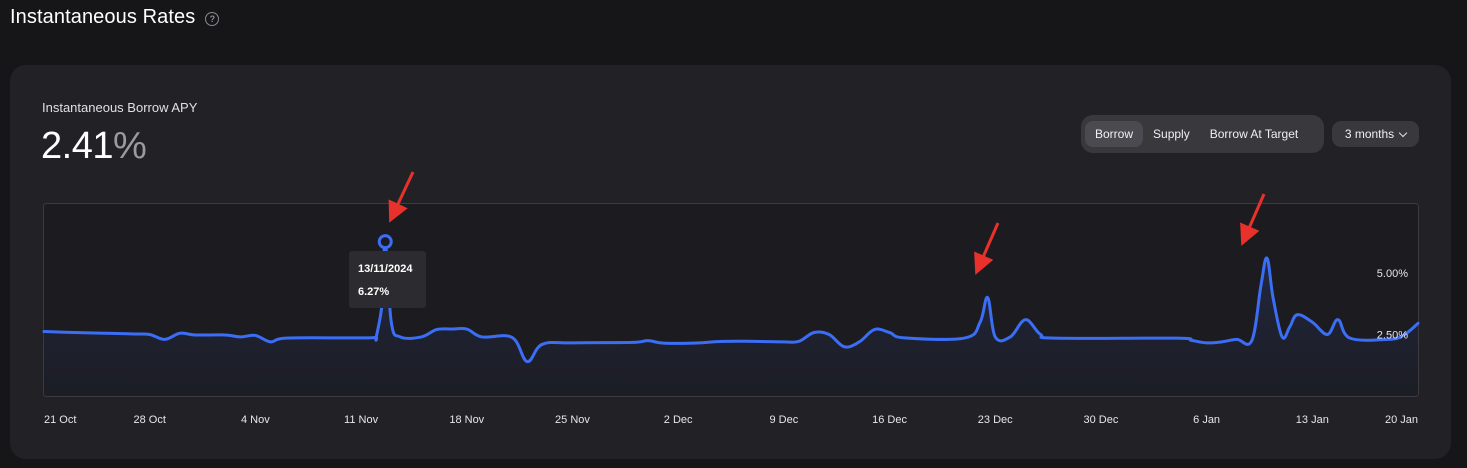 This screenshot has width=1467, height=468. I want to click on metric-label: Instantaneous Borrow APY, so click(120, 107).